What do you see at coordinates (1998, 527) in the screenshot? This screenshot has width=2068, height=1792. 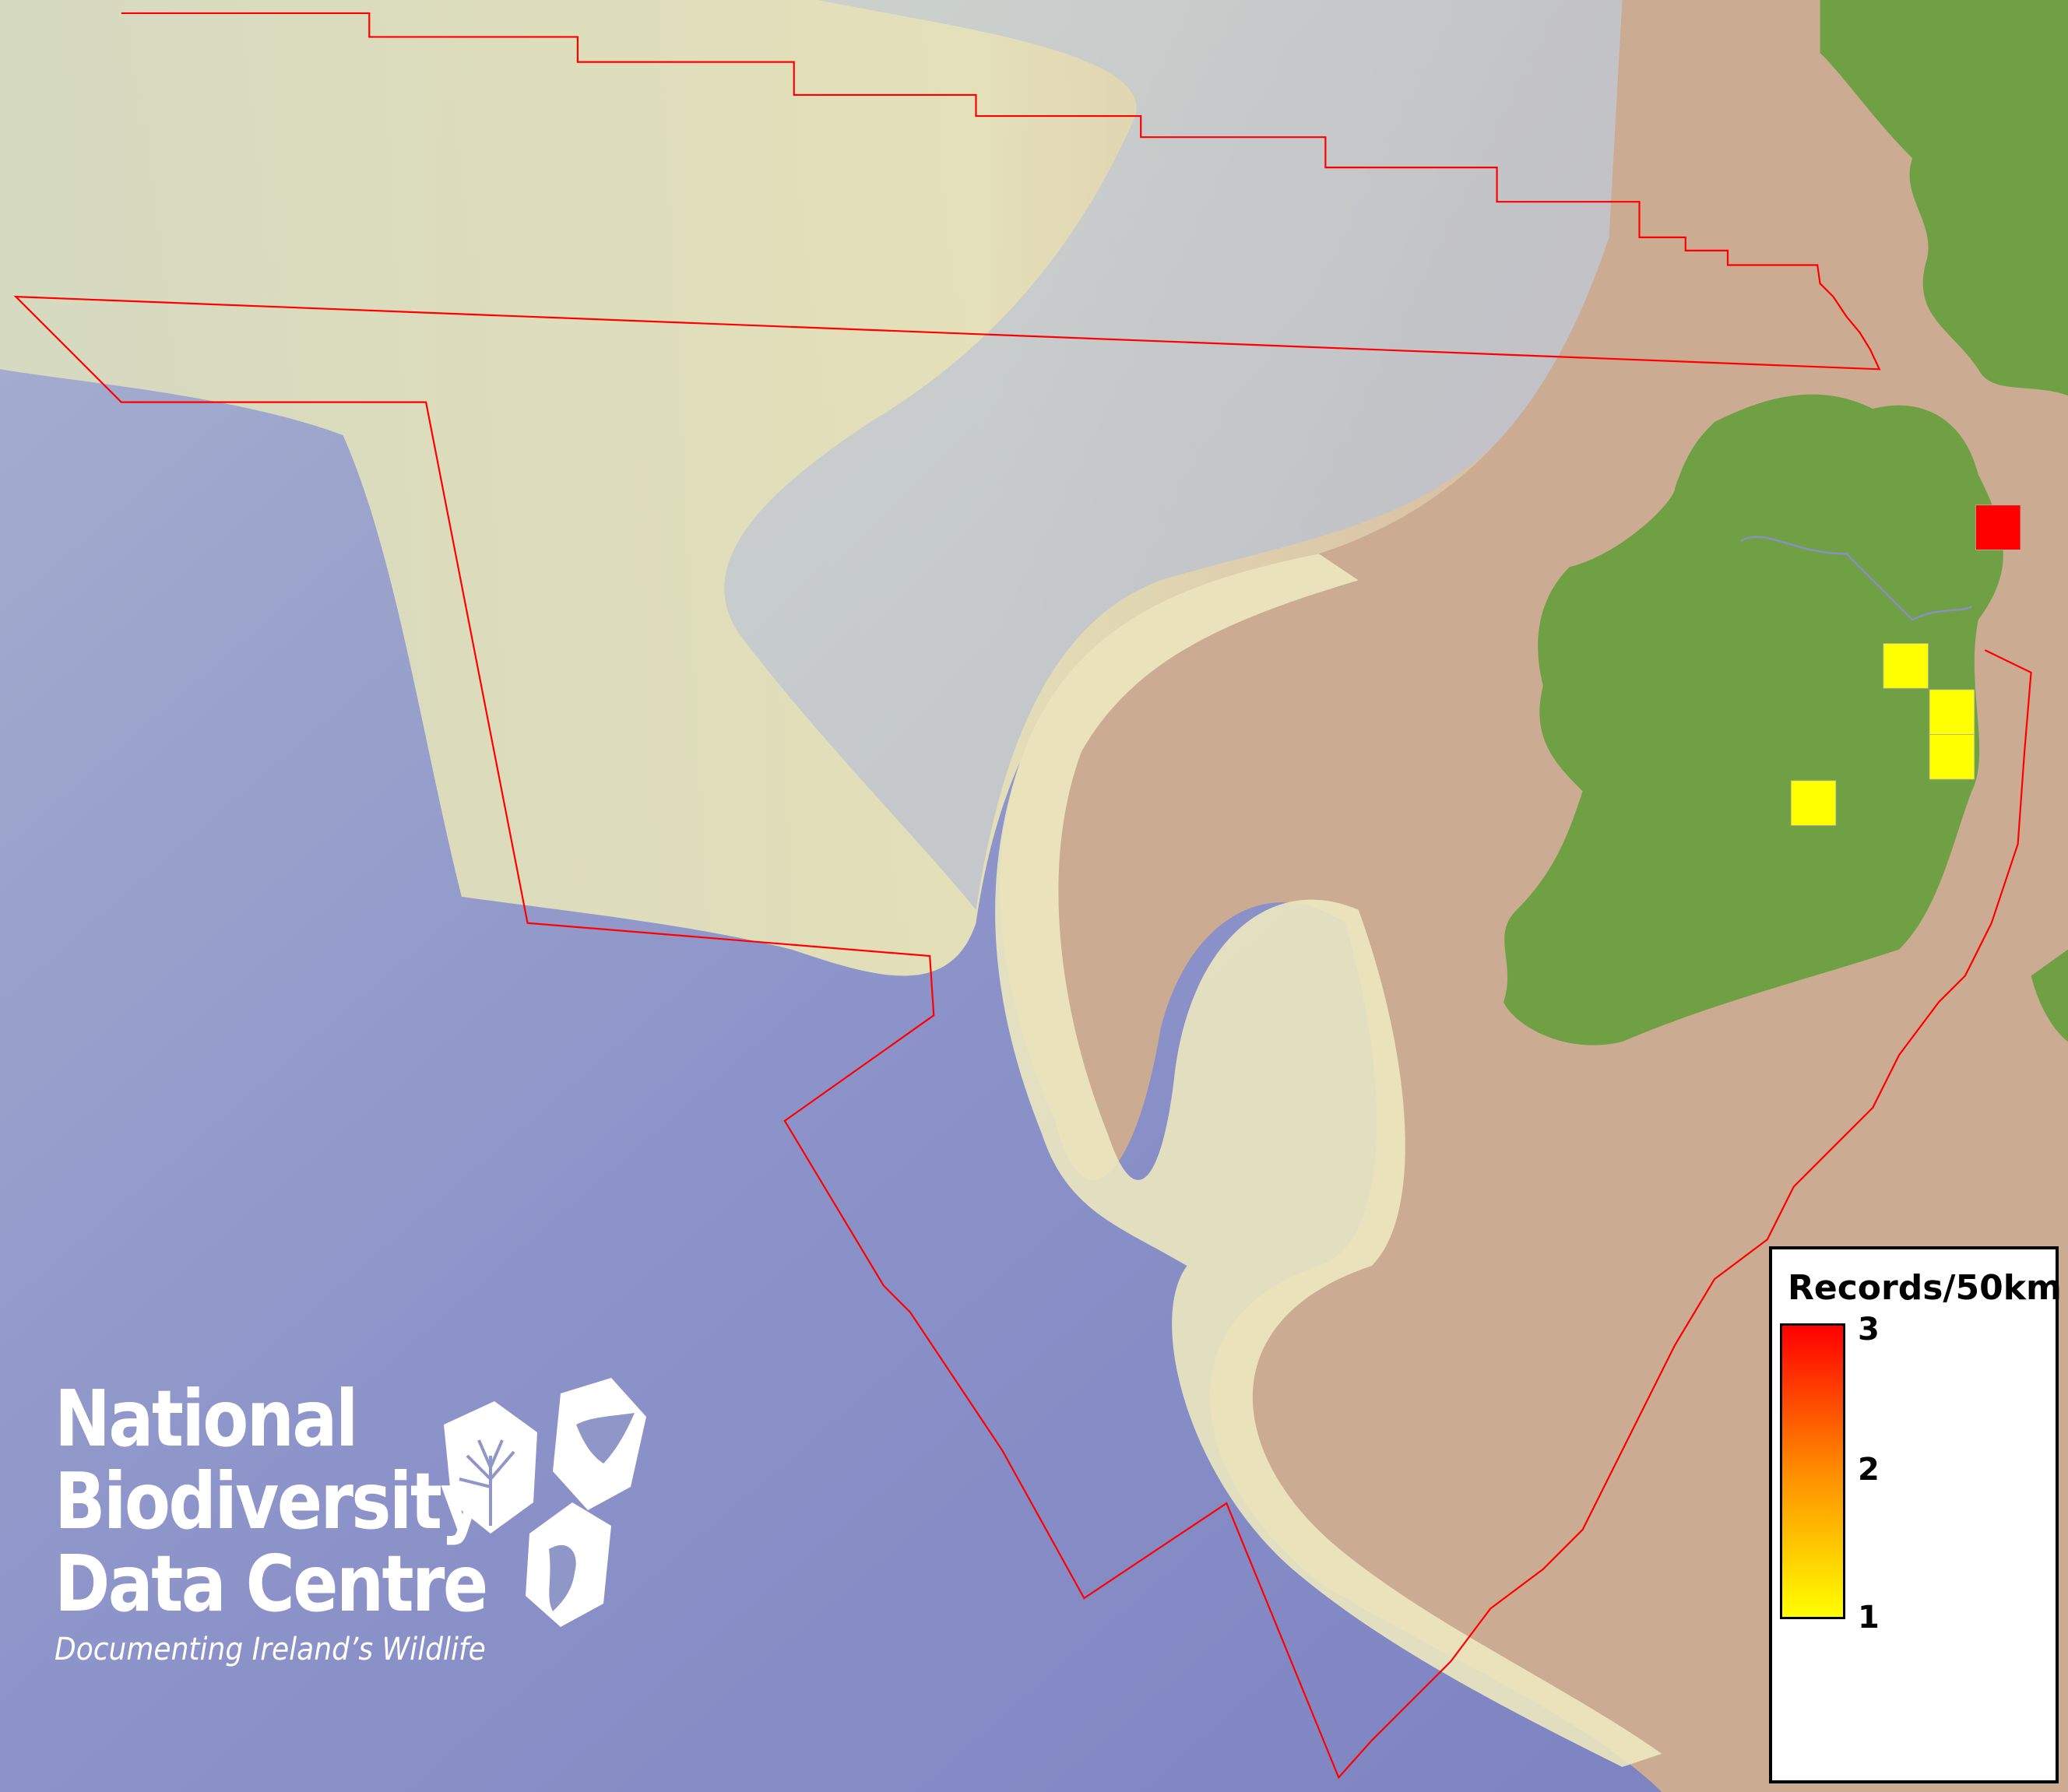 I see `grid-cell-north-east` at bounding box center [1998, 527].